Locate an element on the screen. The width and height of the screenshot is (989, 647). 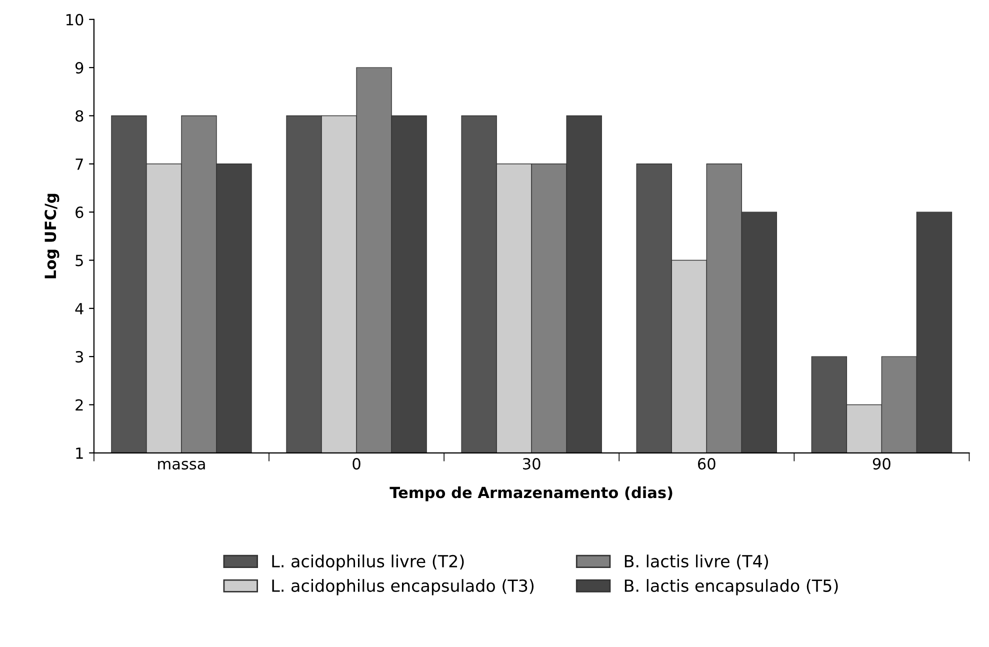
y-tick-label: 8 is located at coordinates (80, 116).